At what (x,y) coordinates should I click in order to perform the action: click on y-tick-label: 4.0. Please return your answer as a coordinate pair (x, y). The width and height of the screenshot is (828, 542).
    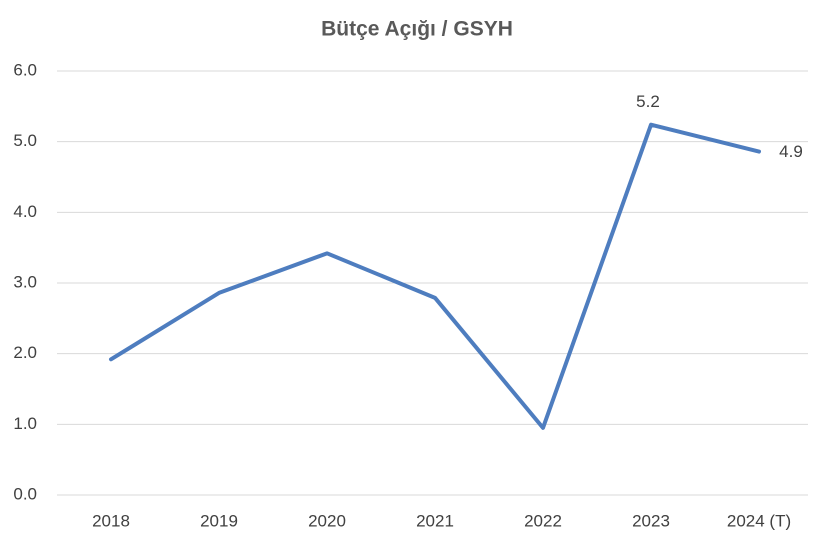
    Looking at the image, I should click on (25, 211).